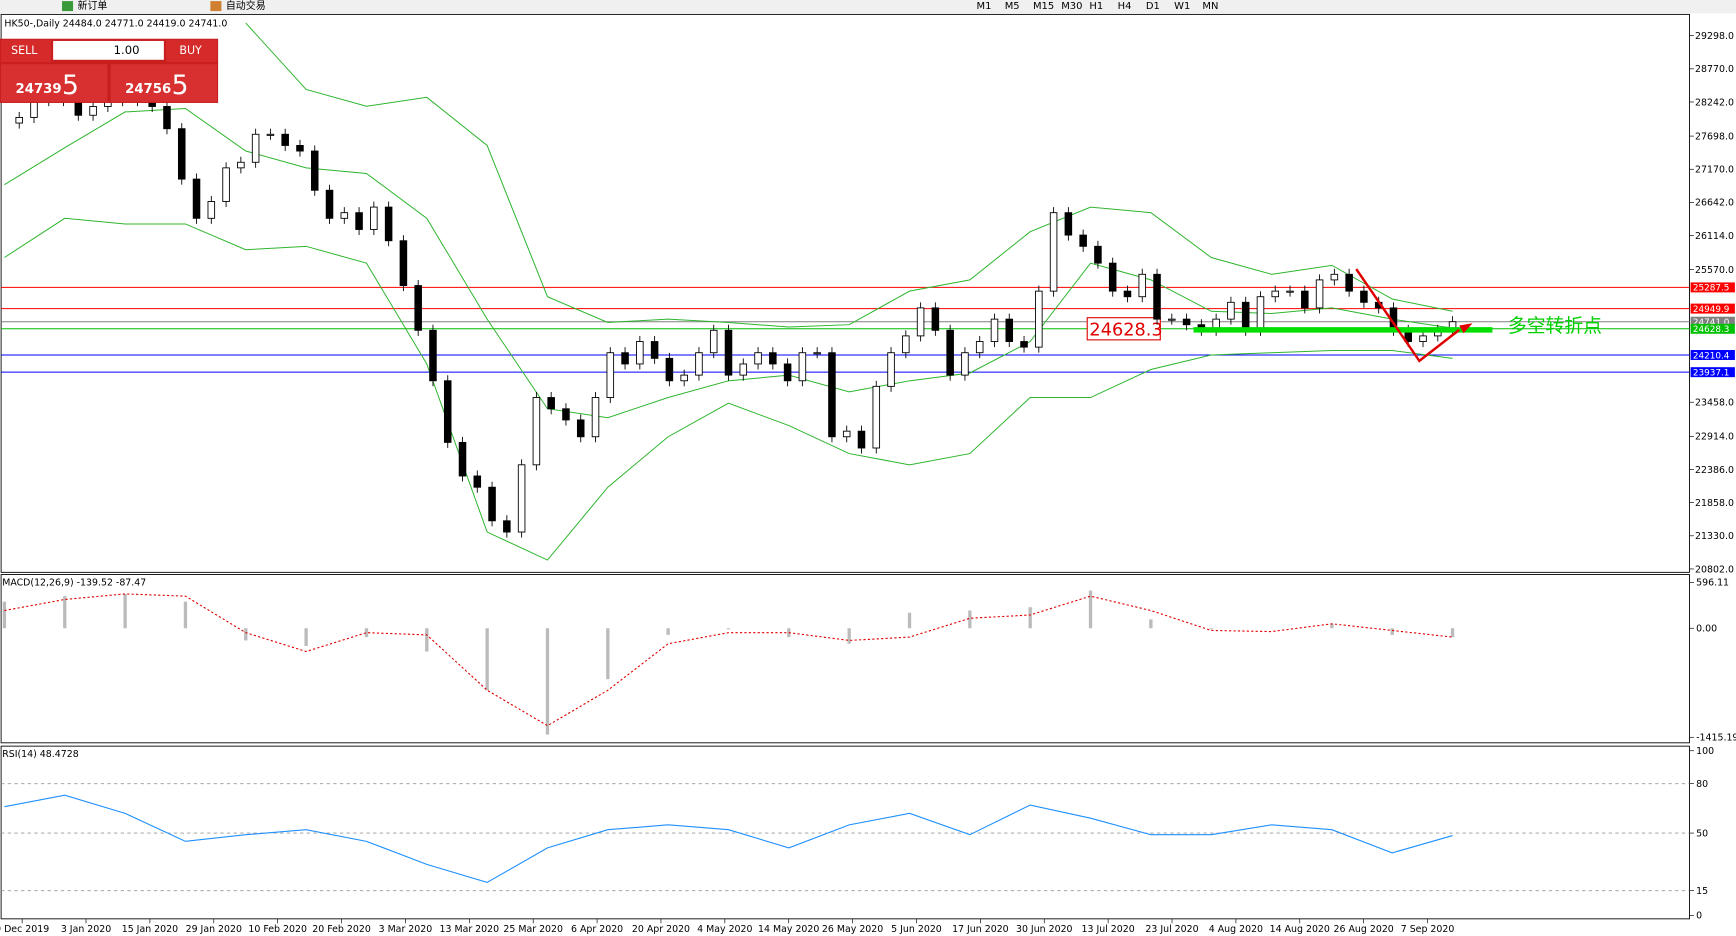 The height and width of the screenshot is (936, 1736). What do you see at coordinates (127, 50) in the screenshot?
I see `lots-value: 1.00` at bounding box center [127, 50].